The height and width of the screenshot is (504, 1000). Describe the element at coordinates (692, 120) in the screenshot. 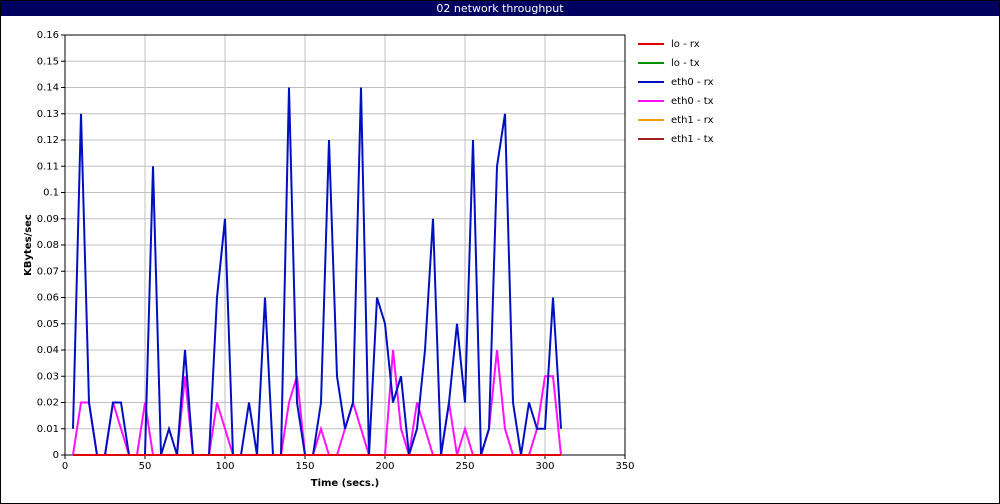

I see `legend-label: eth1 - rx` at that location.